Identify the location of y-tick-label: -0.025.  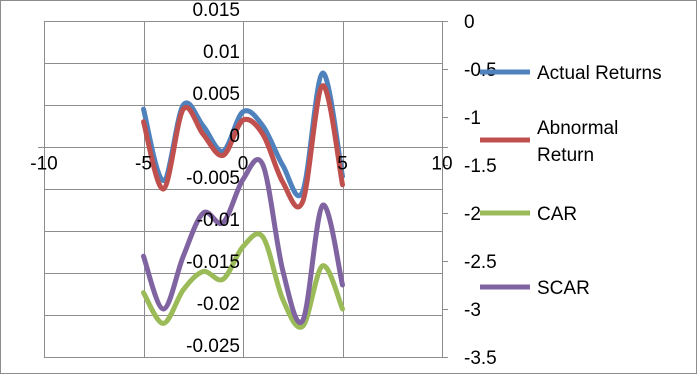
(213, 346).